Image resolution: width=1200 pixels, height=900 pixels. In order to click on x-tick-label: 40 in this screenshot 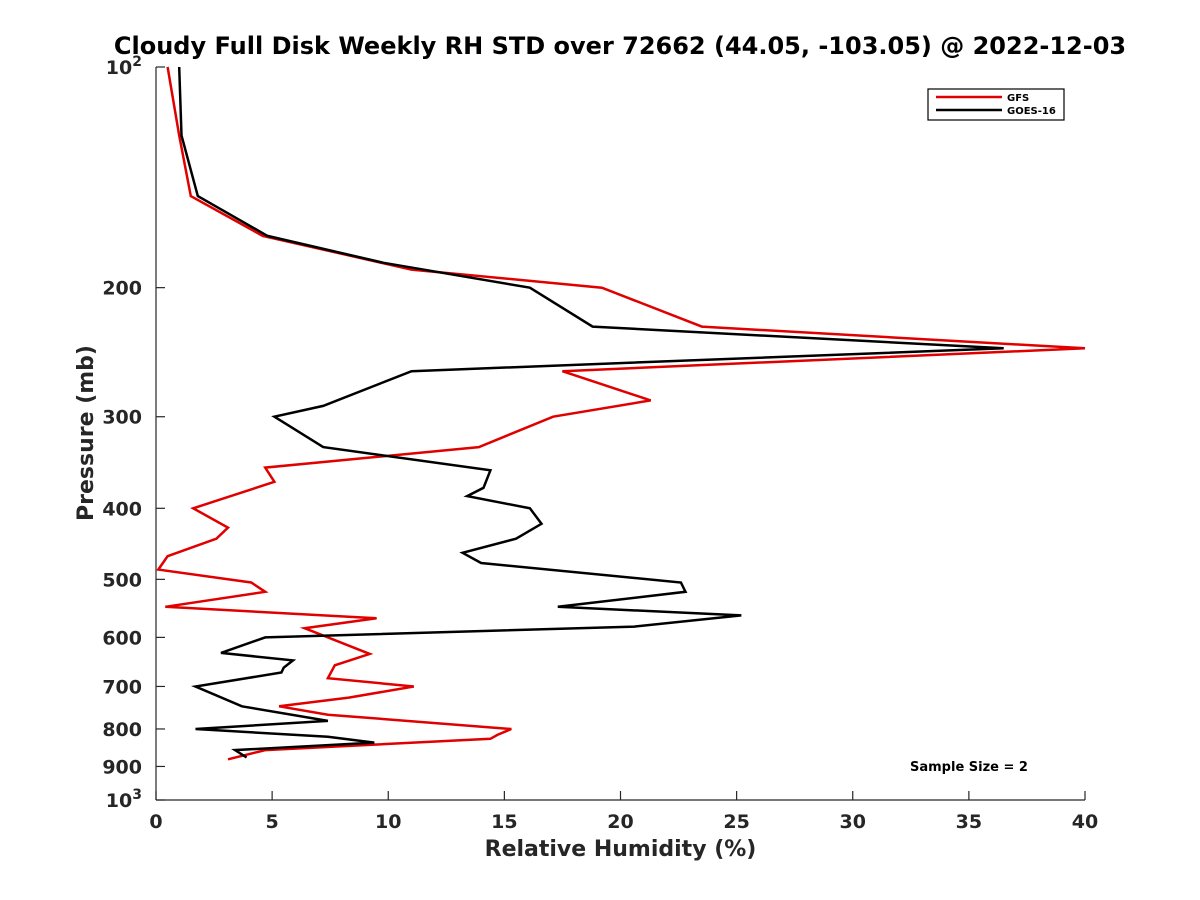, I will do `click(1085, 822)`.